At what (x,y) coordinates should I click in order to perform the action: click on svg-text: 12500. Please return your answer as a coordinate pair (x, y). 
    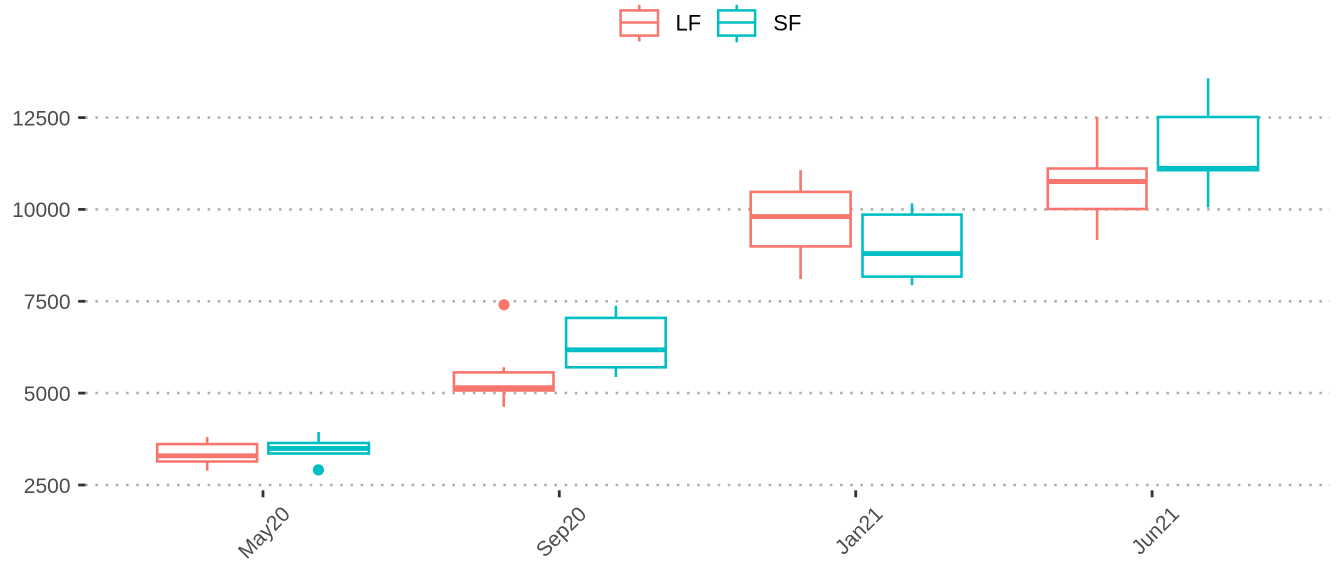
    Looking at the image, I should click on (41, 118).